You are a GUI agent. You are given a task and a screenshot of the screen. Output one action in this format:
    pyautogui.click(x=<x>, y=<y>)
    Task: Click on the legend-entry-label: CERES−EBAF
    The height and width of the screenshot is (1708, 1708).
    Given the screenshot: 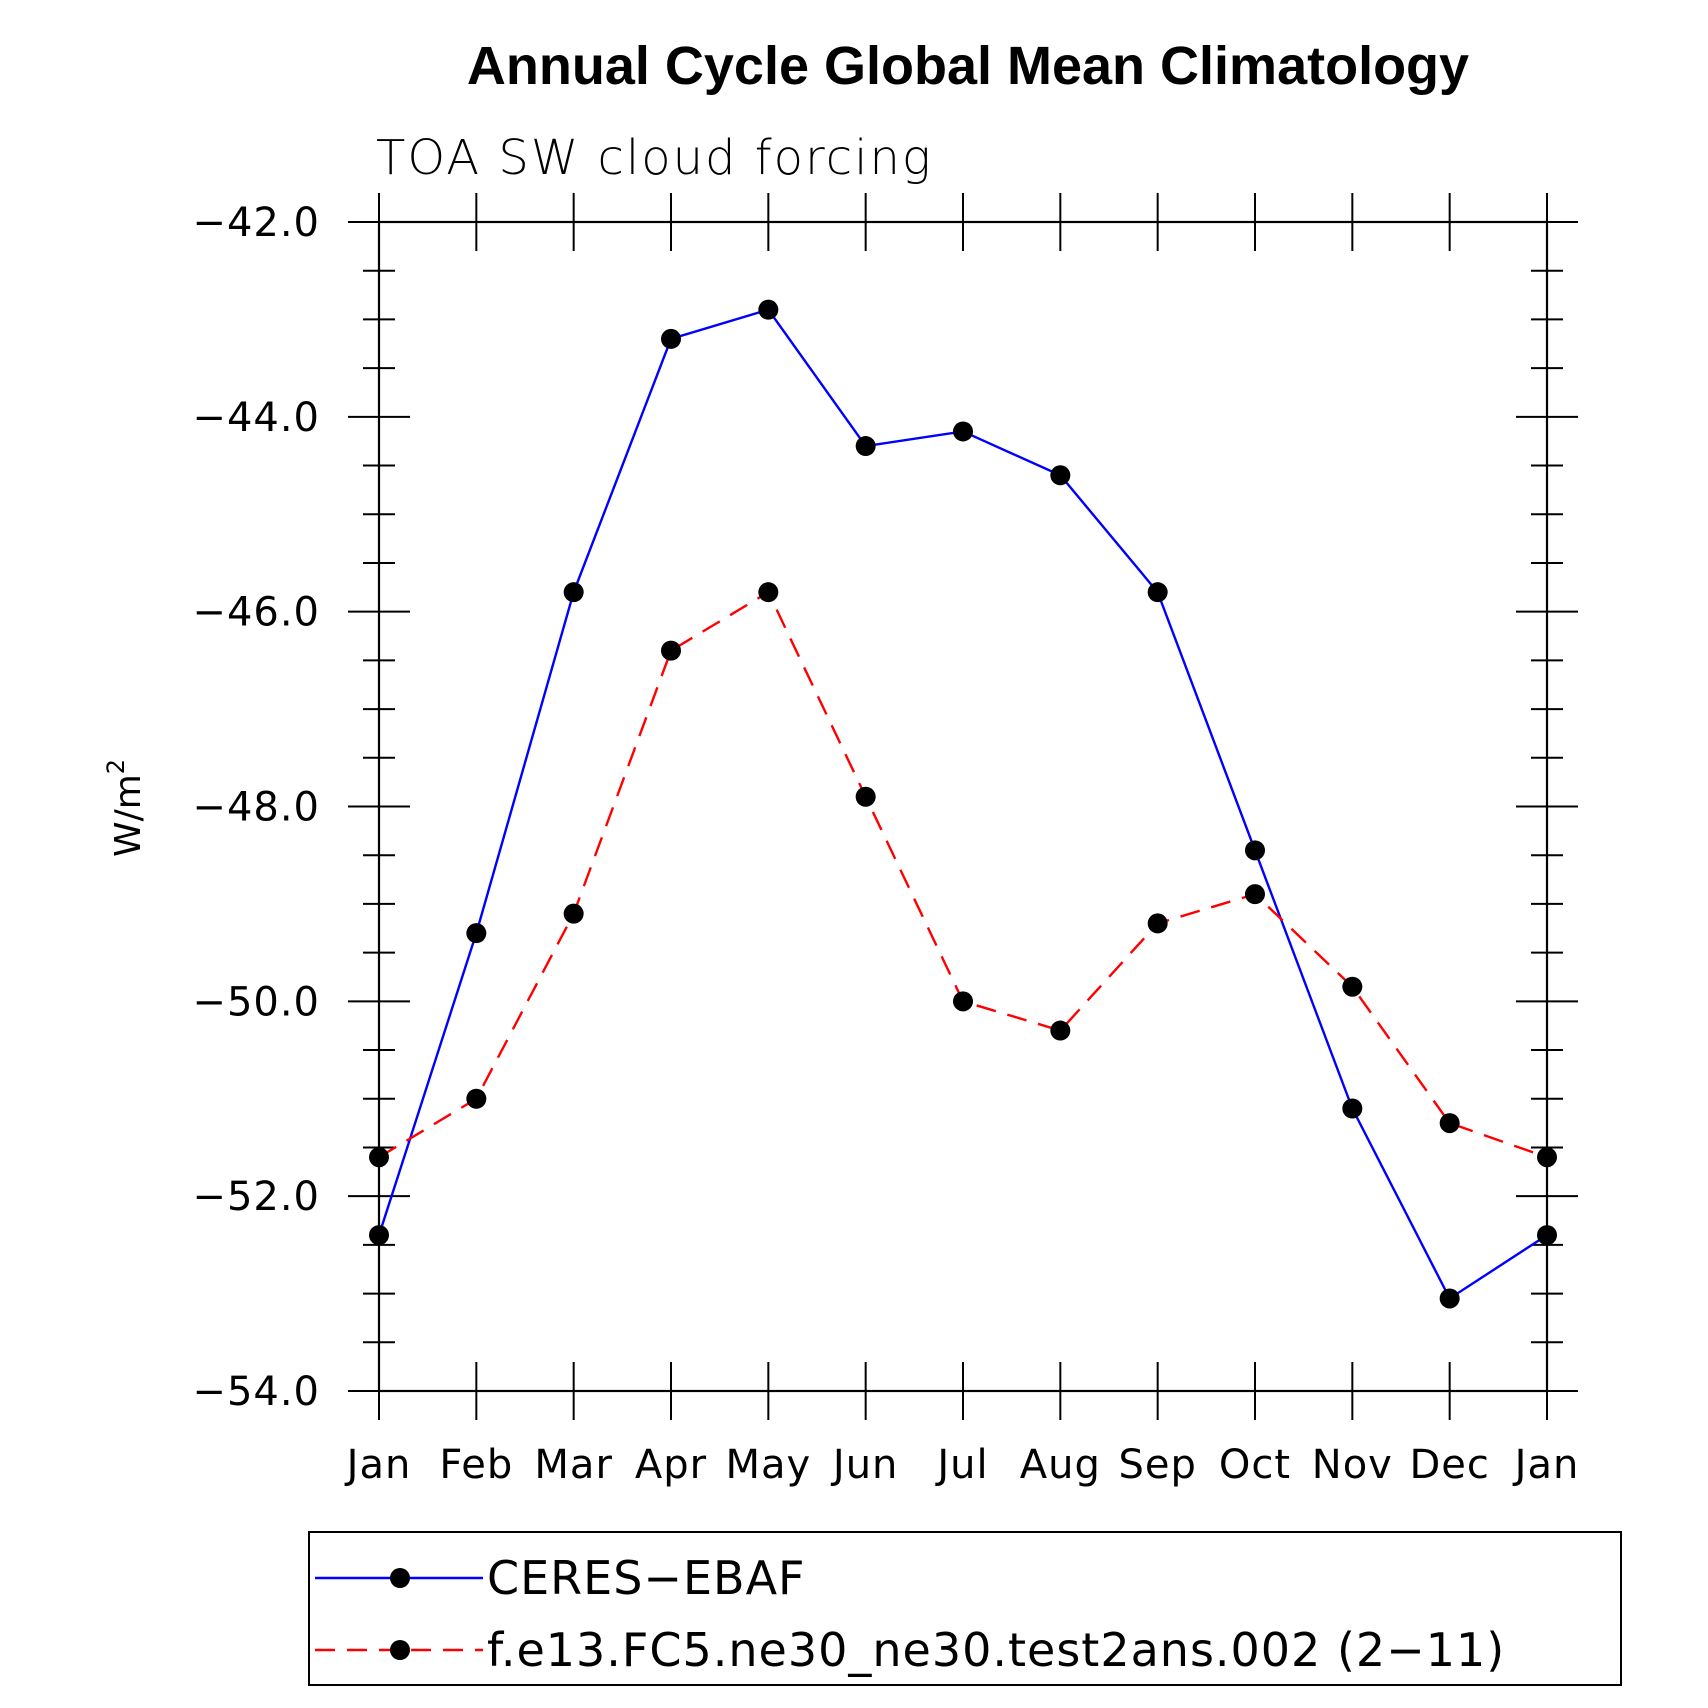 What is the action you would take?
    pyautogui.click(x=646, y=1578)
    